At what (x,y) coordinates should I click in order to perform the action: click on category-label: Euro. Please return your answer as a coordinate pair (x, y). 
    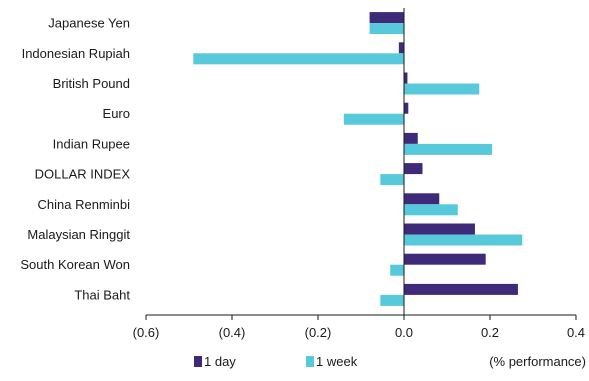
    Looking at the image, I should click on (116, 113).